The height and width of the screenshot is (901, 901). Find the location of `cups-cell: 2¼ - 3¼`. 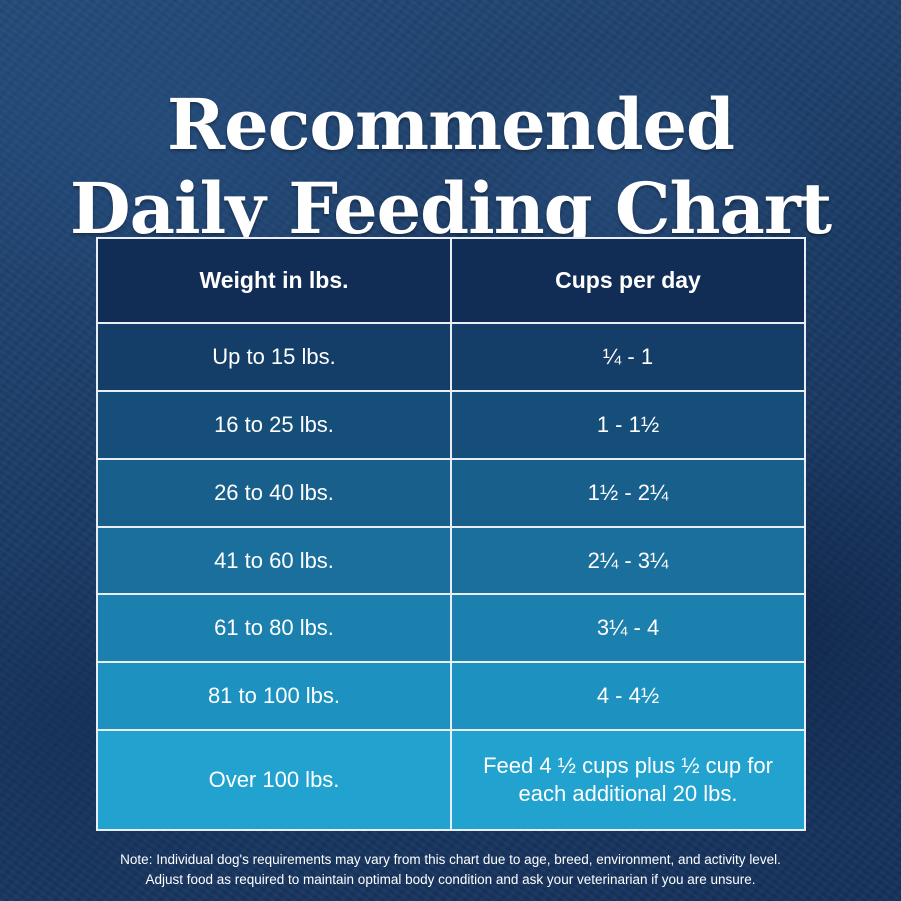

cups-cell: 2¼ - 3¼ is located at coordinates (628, 560).